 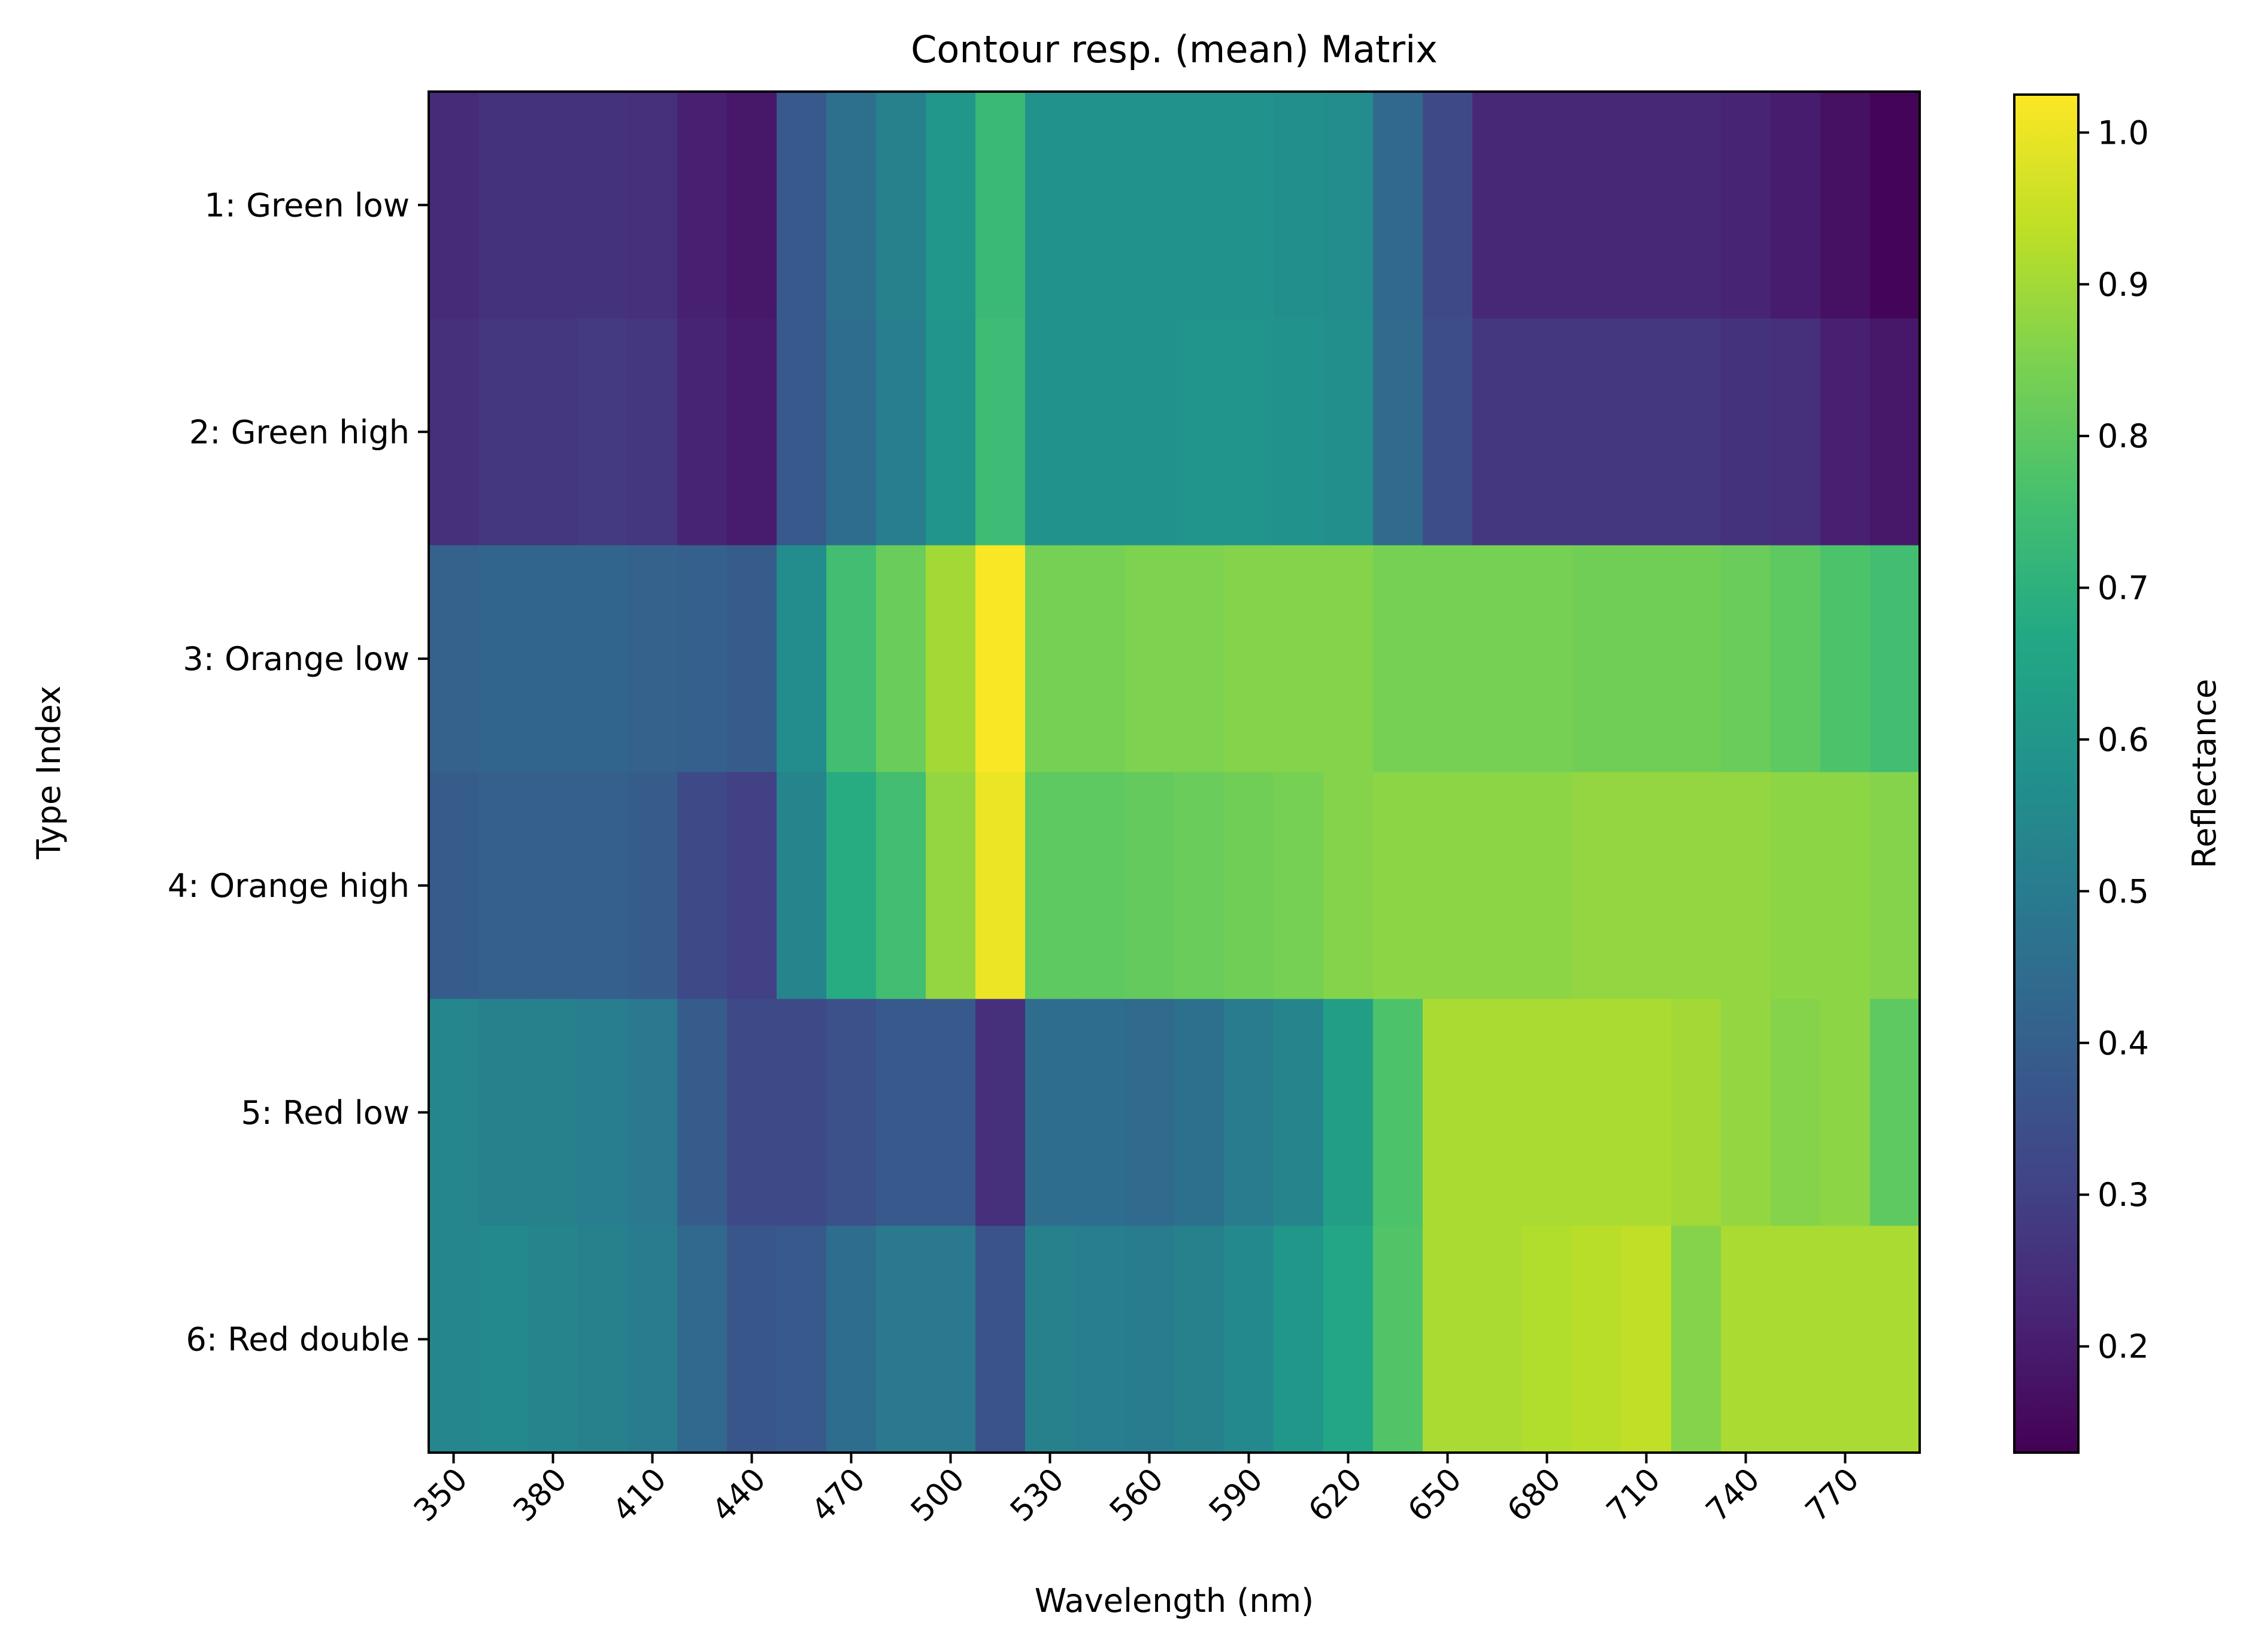 What do you see at coordinates (1435, 1495) in the screenshot?
I see `x-tick-label: 650` at bounding box center [1435, 1495].